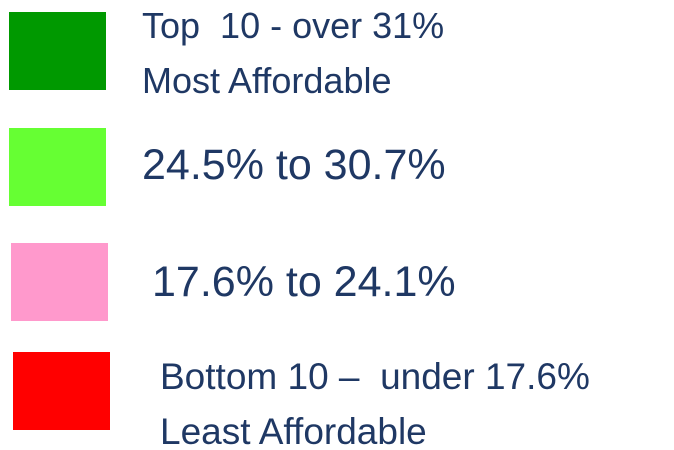 This screenshot has width=674, height=450. What do you see at coordinates (293, 25) in the screenshot?
I see `legend-label: Top 10 - over 31%` at bounding box center [293, 25].